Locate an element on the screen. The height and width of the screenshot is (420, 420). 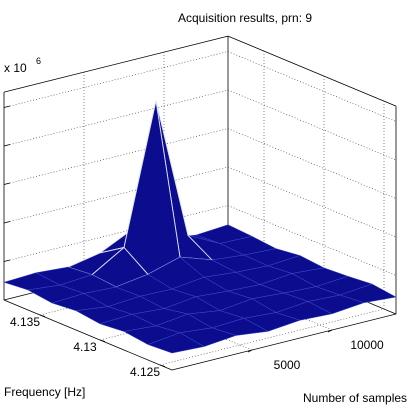
x-tick-label: 5000 is located at coordinates (287, 365).